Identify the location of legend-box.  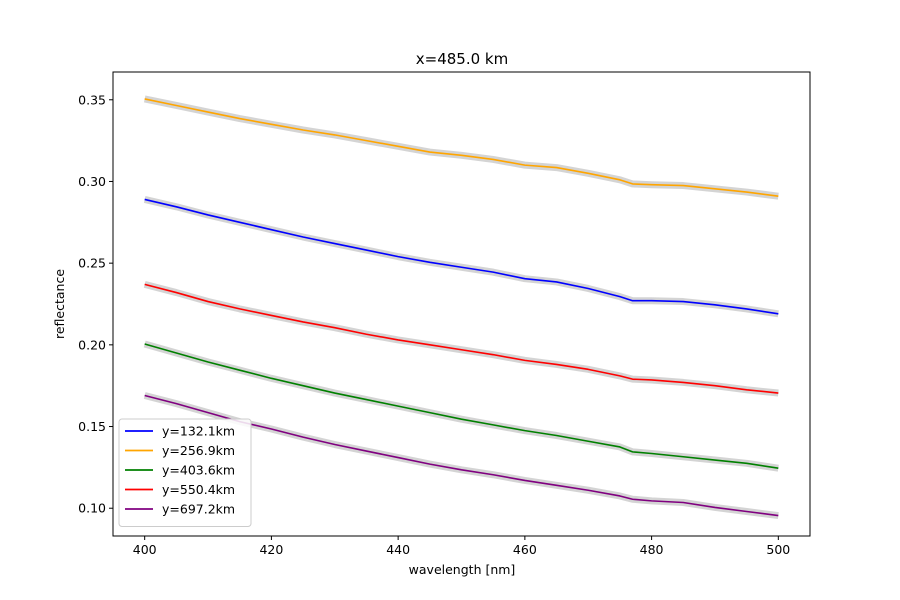
(185, 472).